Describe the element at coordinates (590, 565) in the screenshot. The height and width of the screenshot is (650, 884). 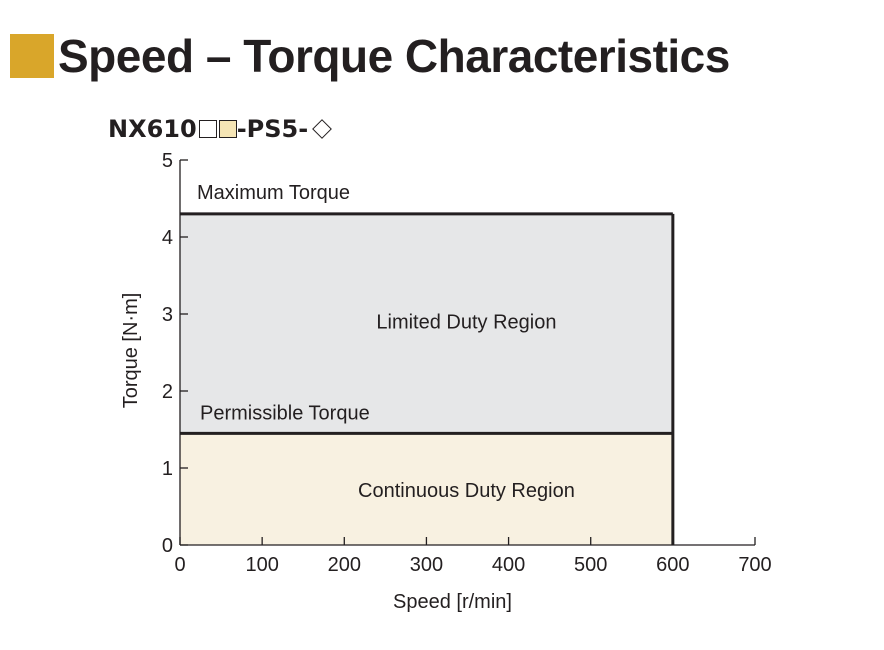
I see `x-tick-label: 500` at that location.